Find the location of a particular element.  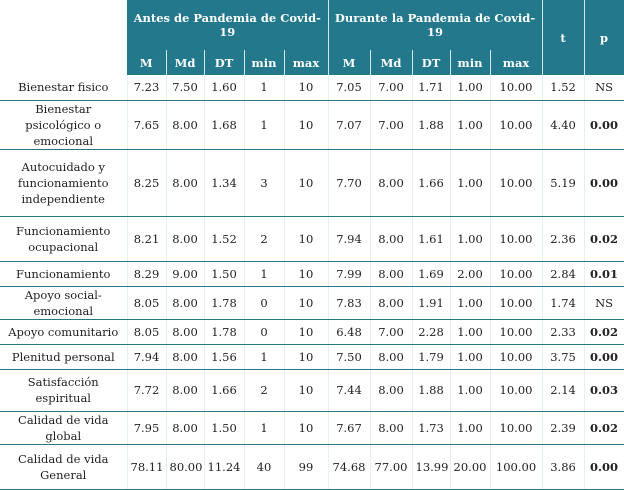

cell: 2.28 is located at coordinates (431, 332).